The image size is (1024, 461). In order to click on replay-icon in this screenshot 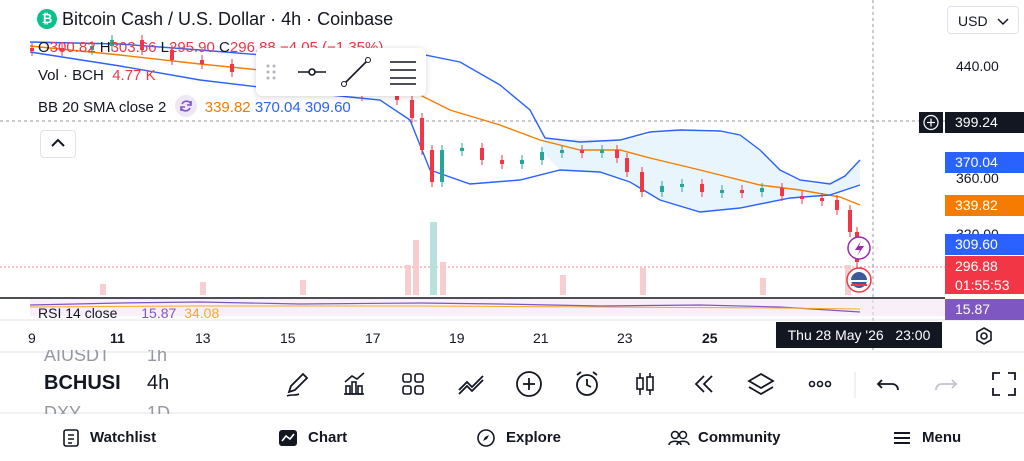, I will do `click(703, 384)`.